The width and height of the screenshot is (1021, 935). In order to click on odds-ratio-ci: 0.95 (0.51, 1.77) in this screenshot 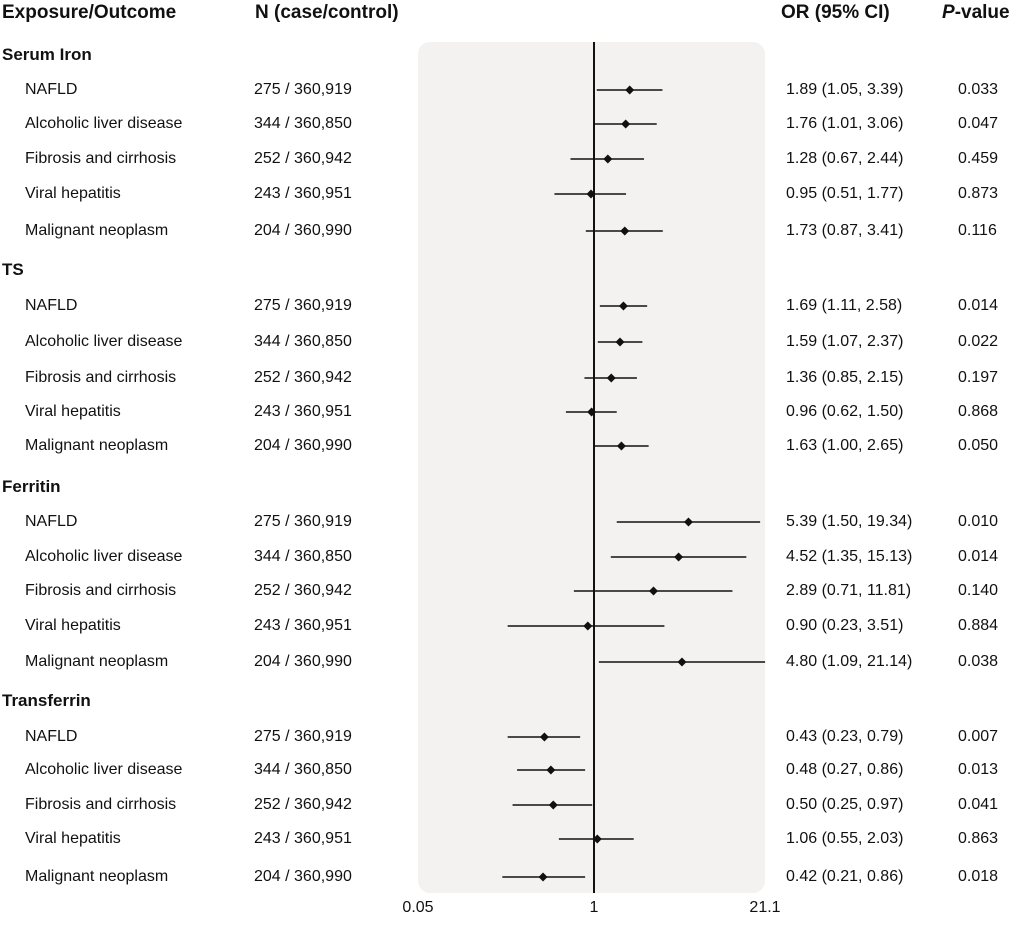, I will do `click(845, 193)`.